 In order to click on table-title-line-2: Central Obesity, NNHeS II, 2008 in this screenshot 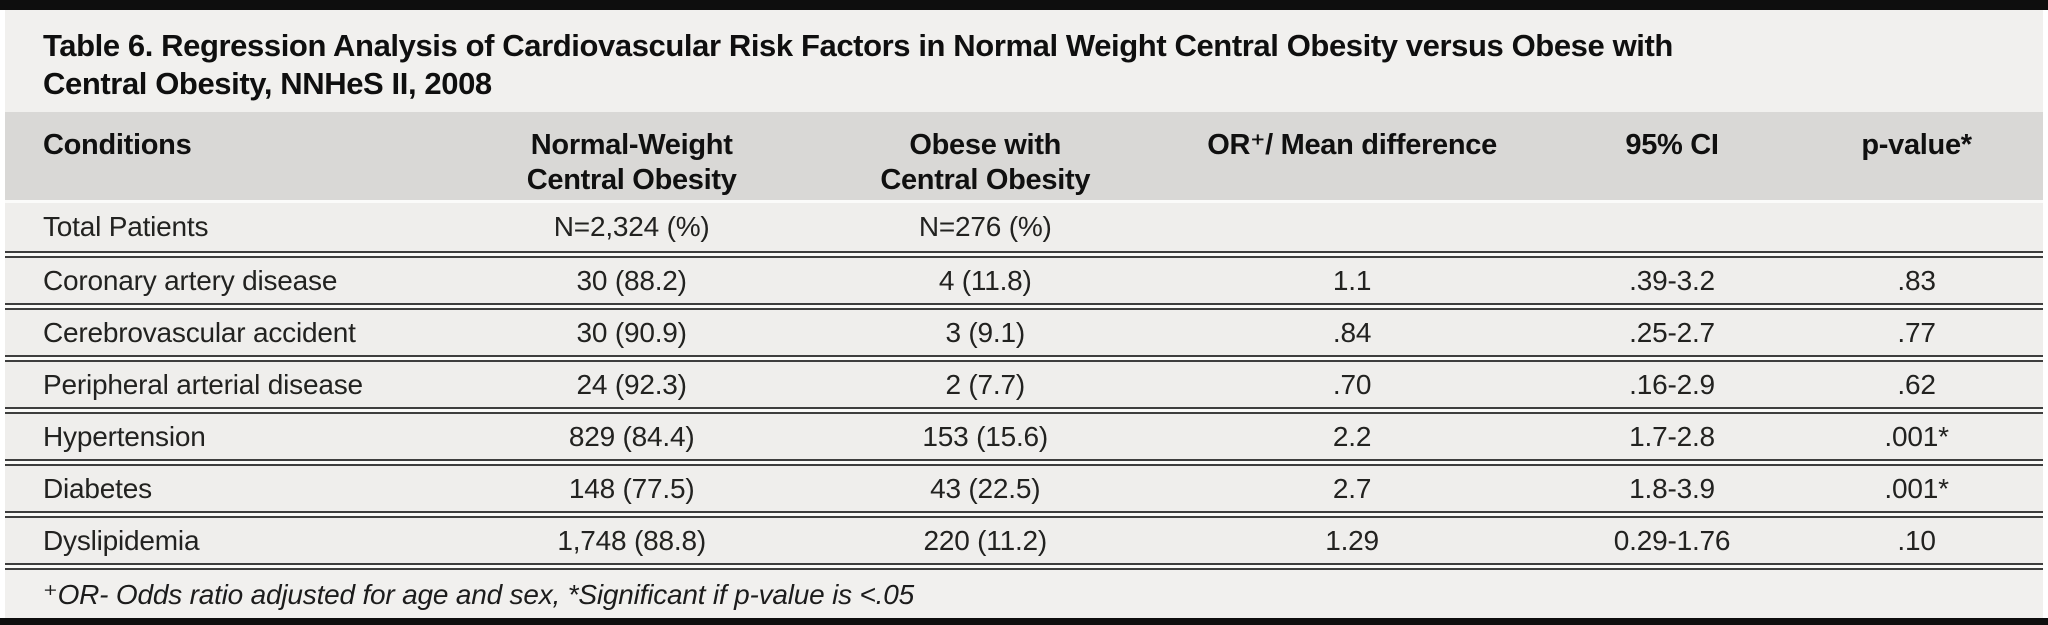, I will do `click(267, 83)`.